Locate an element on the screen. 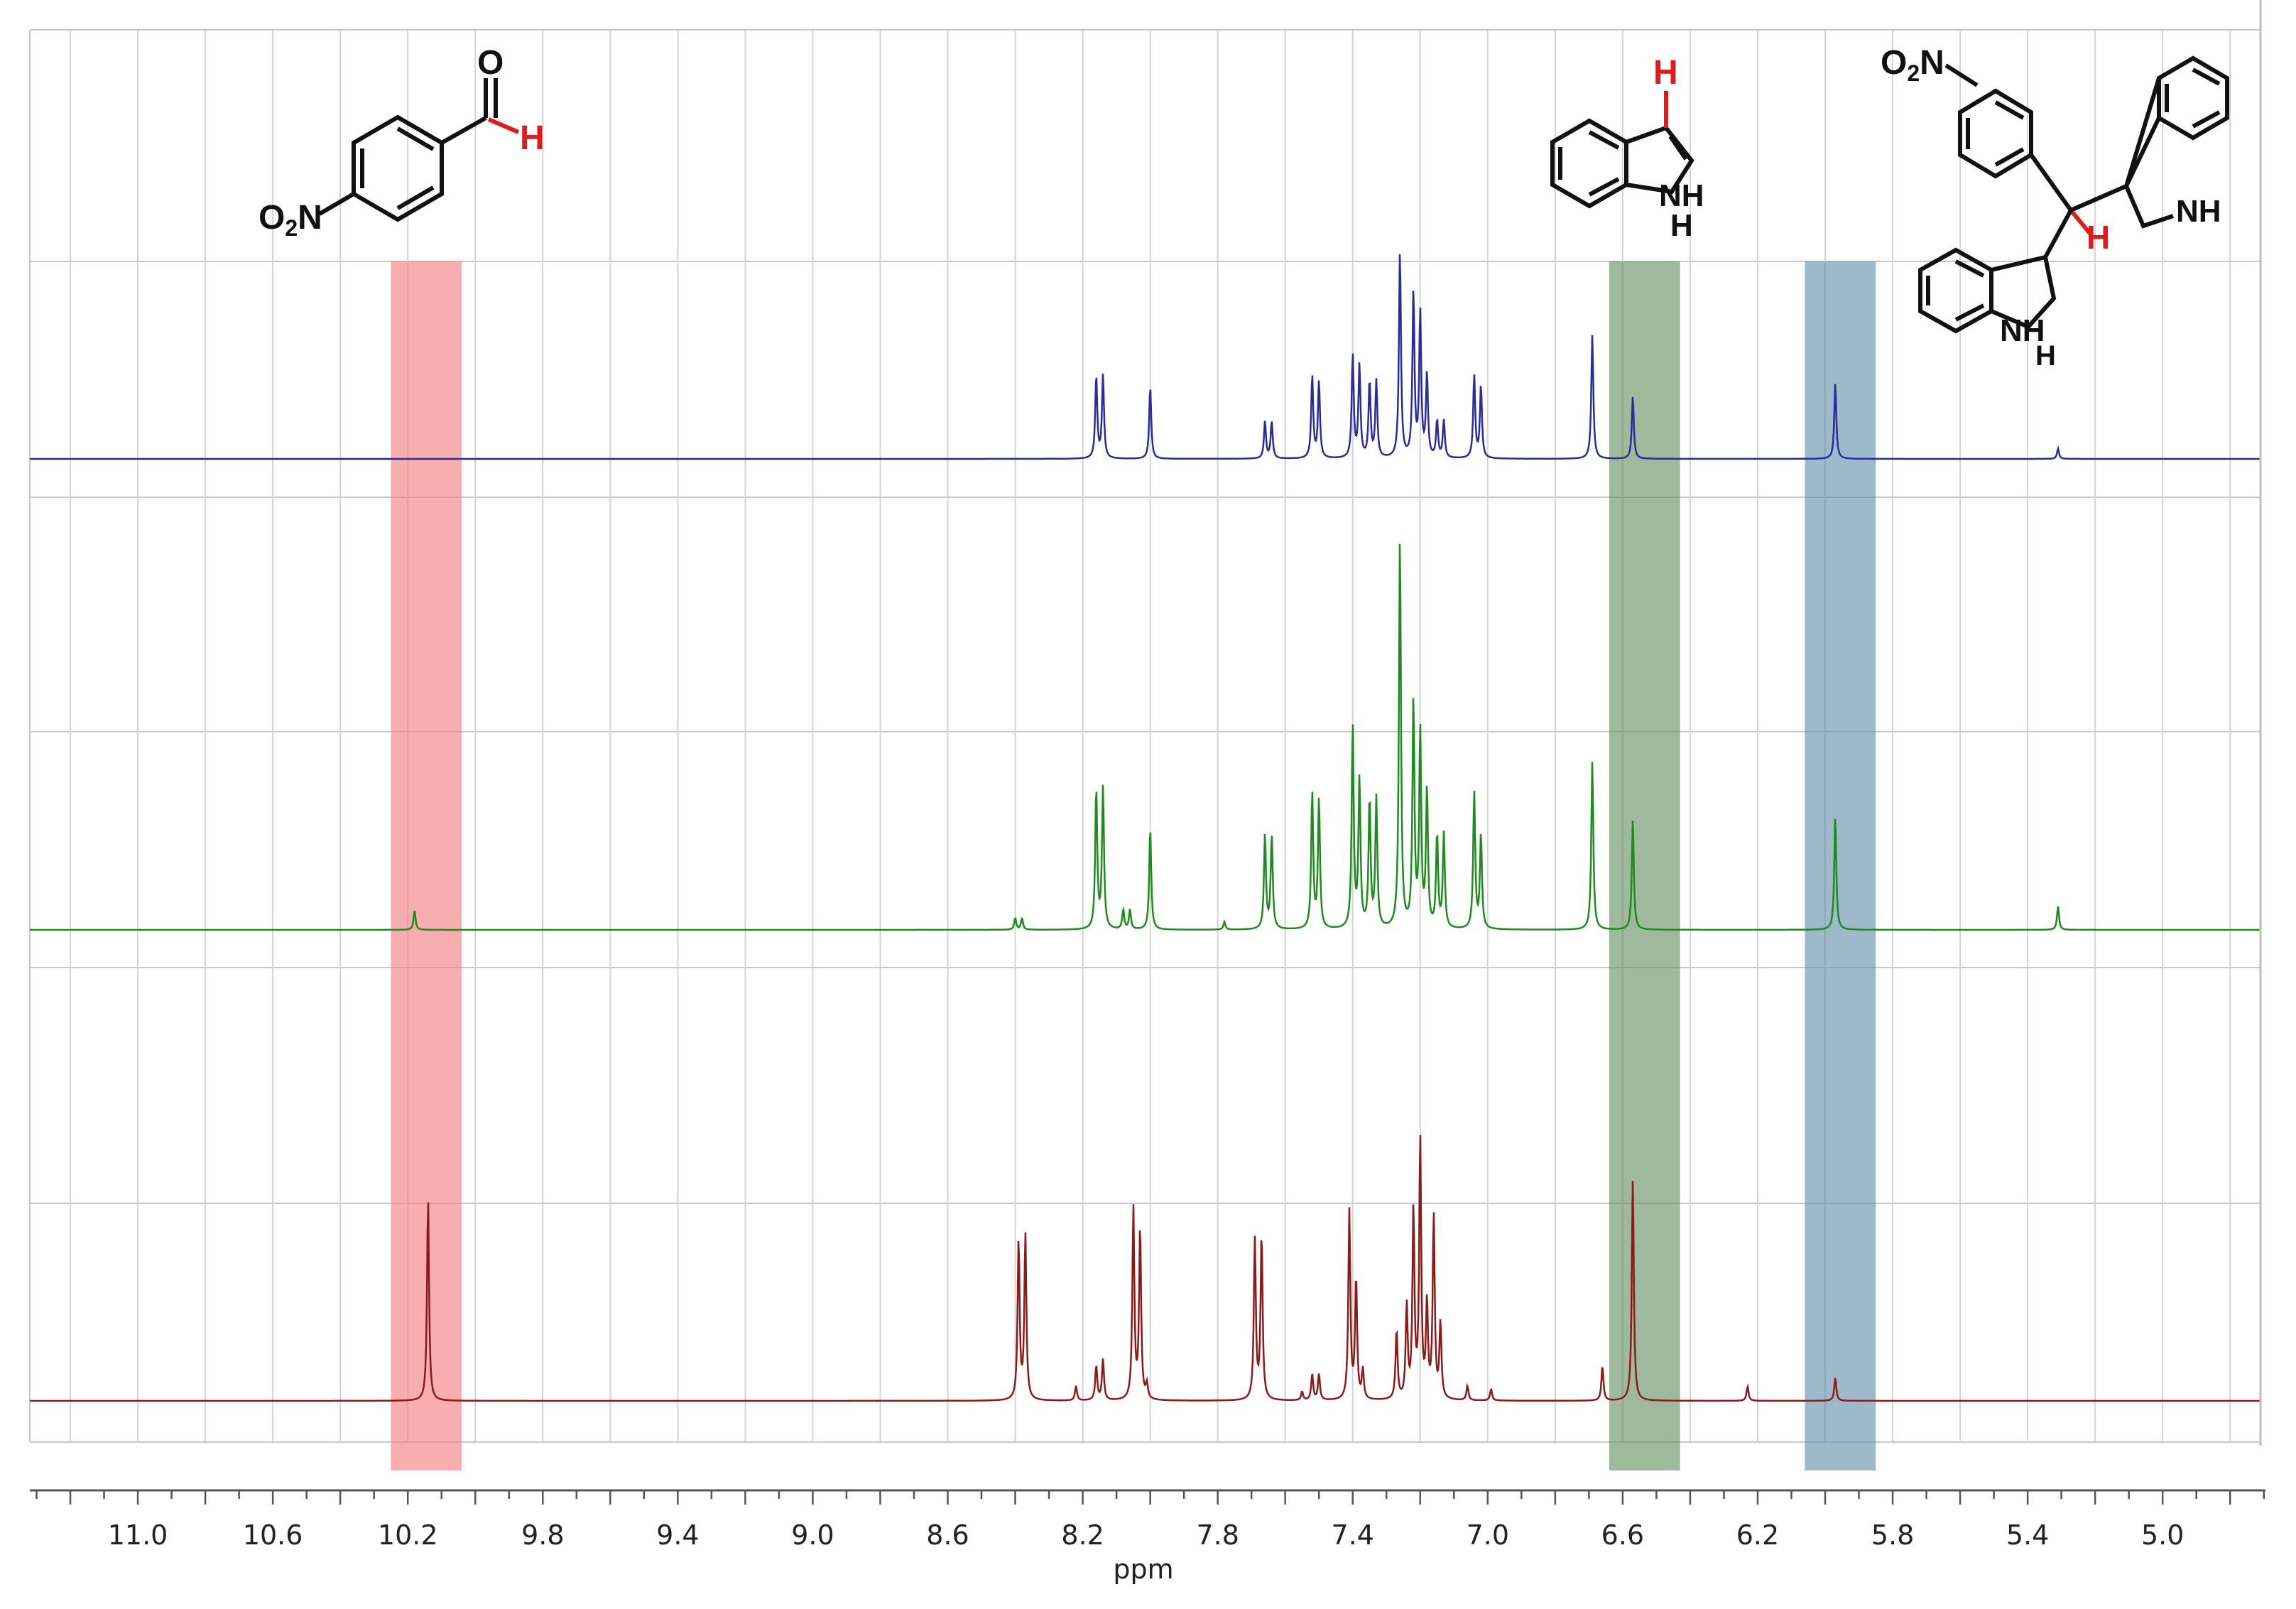  x-tick-label: 9.4 is located at coordinates (677, 1535).